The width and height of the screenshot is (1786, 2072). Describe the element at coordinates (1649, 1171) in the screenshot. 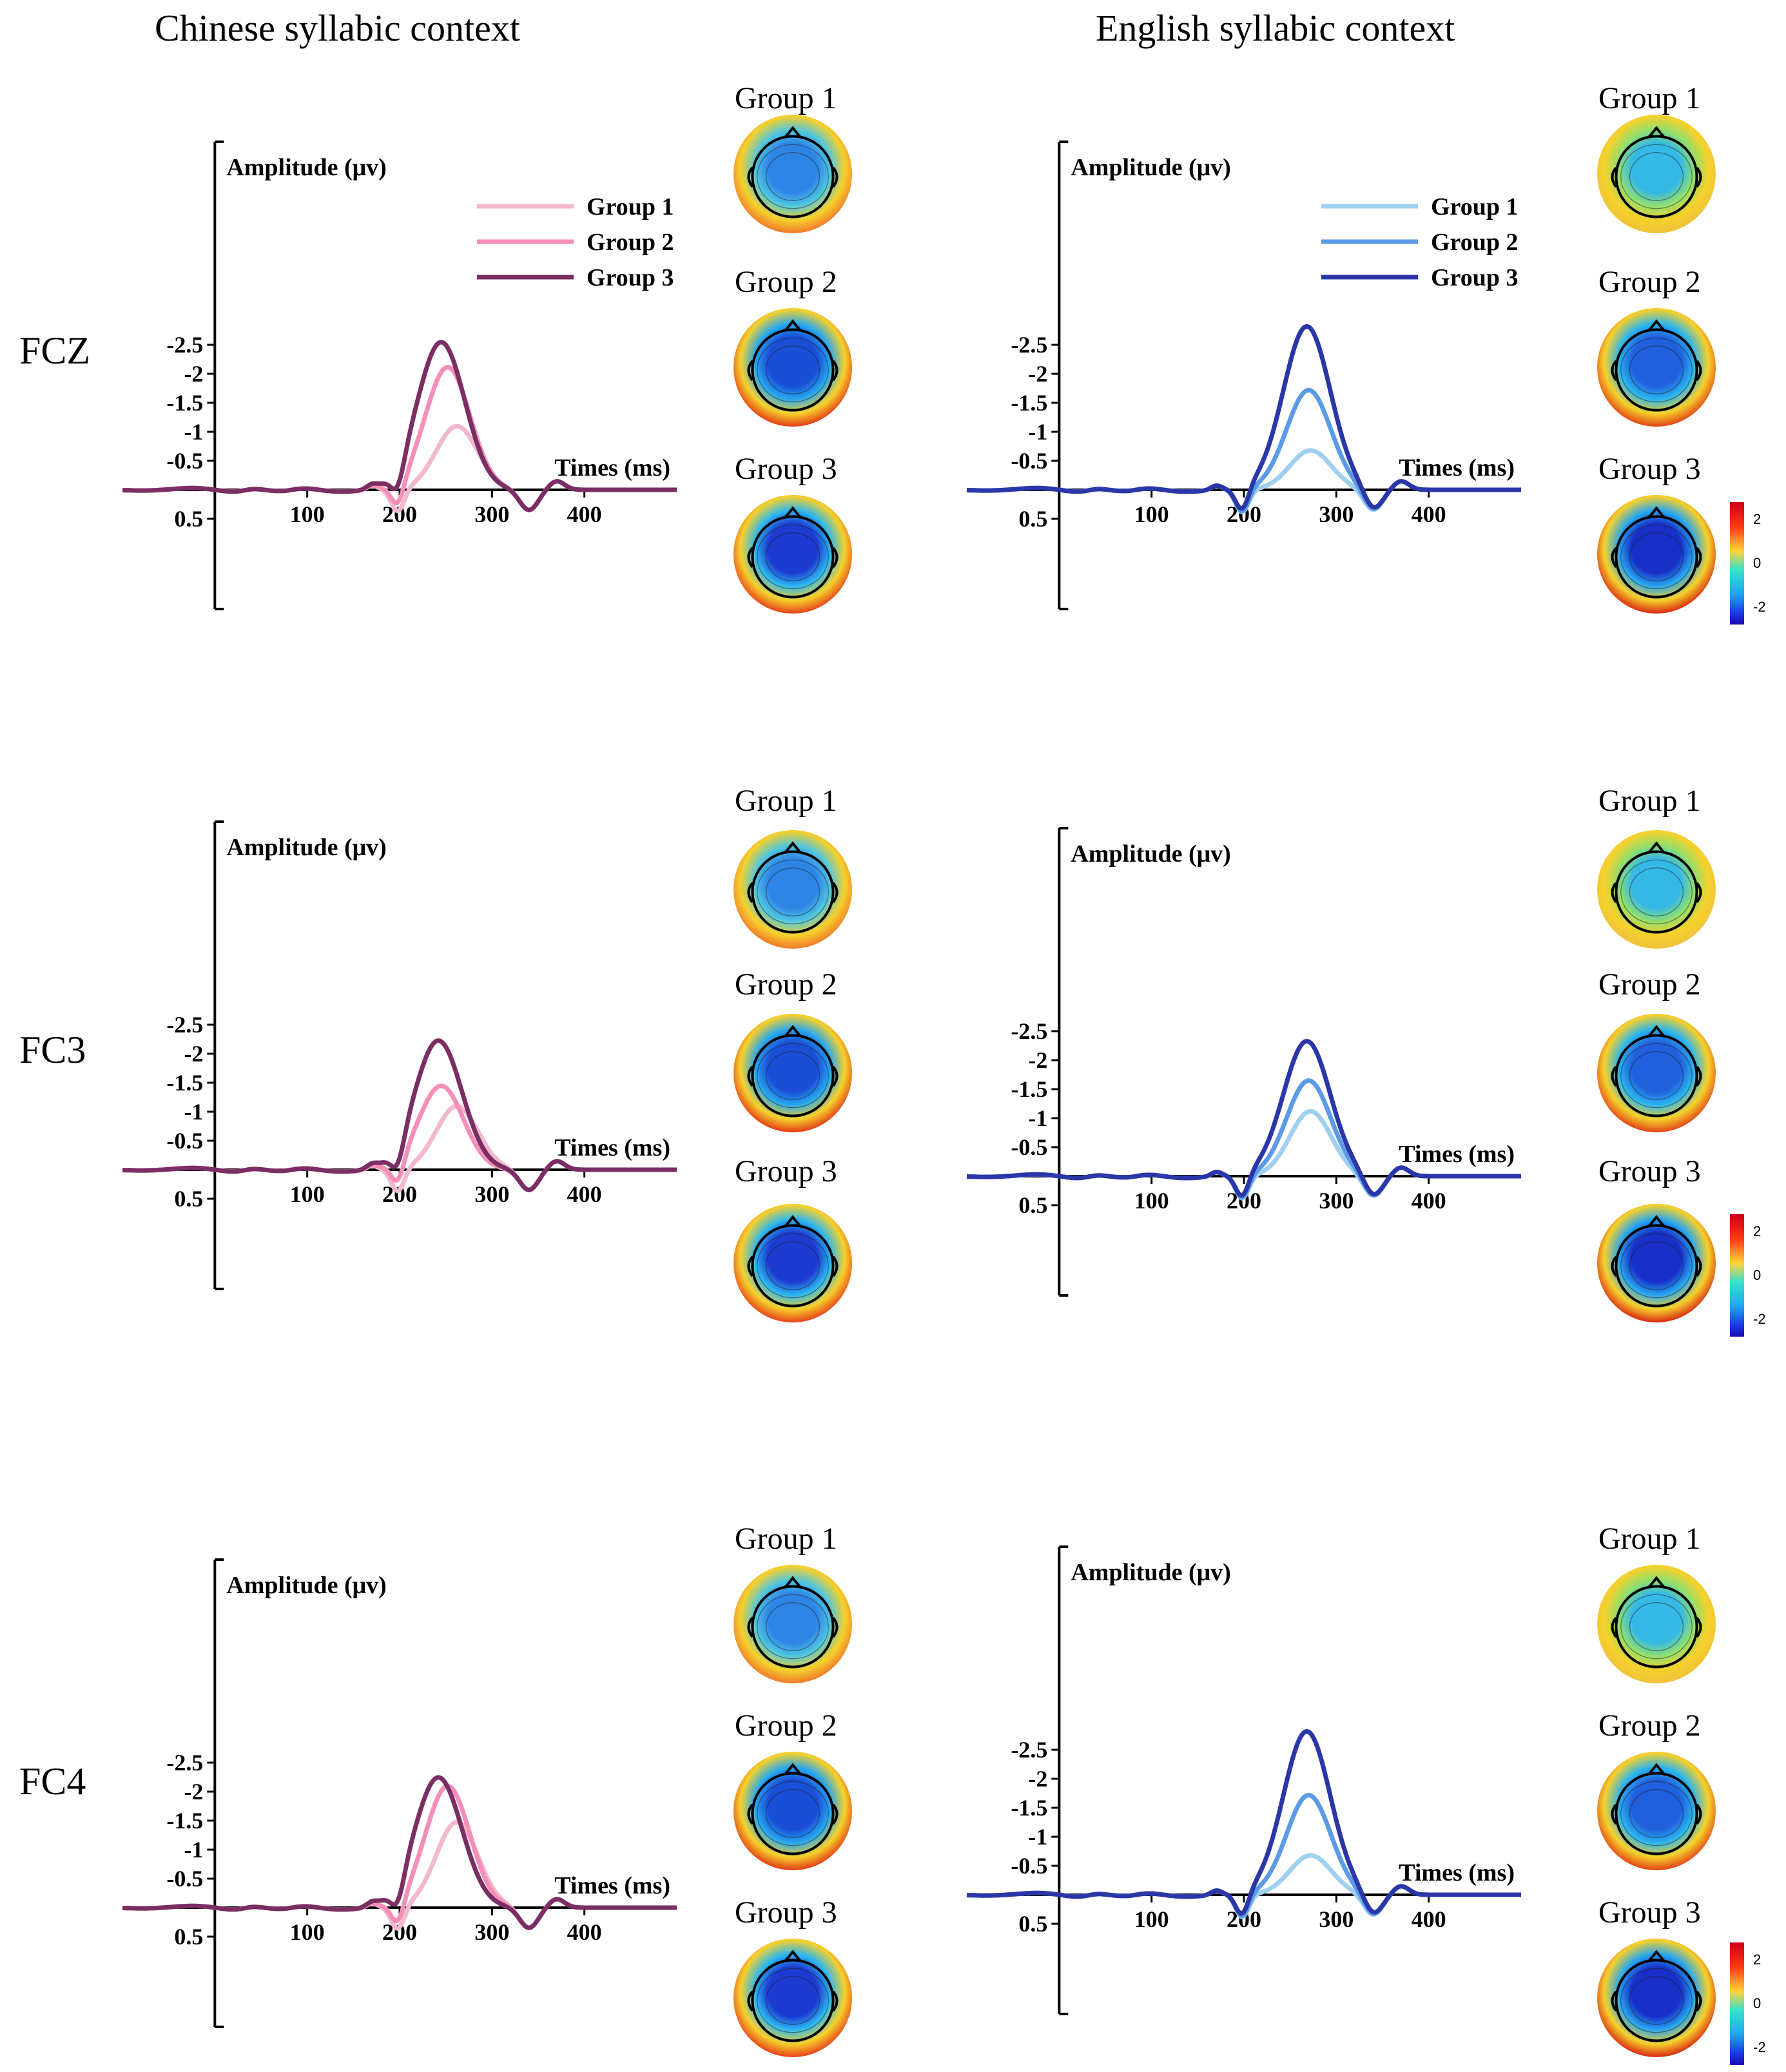

I see `topomap-label-english-fc3-group3: Group 3` at that location.